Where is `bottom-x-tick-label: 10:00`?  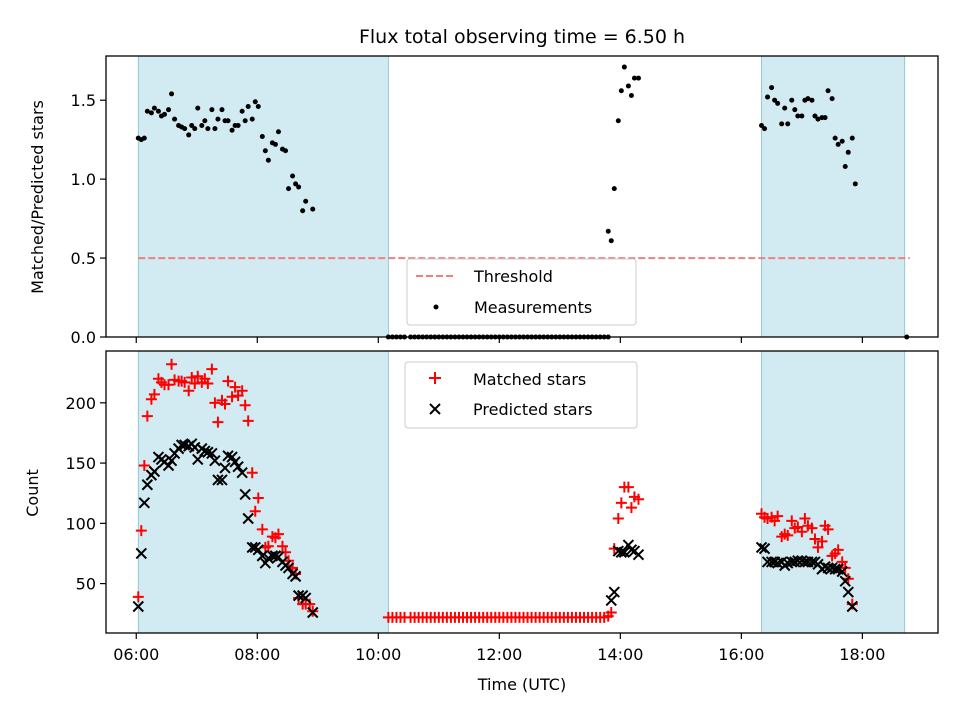
bottom-x-tick-label: 10:00 is located at coordinates (378, 654).